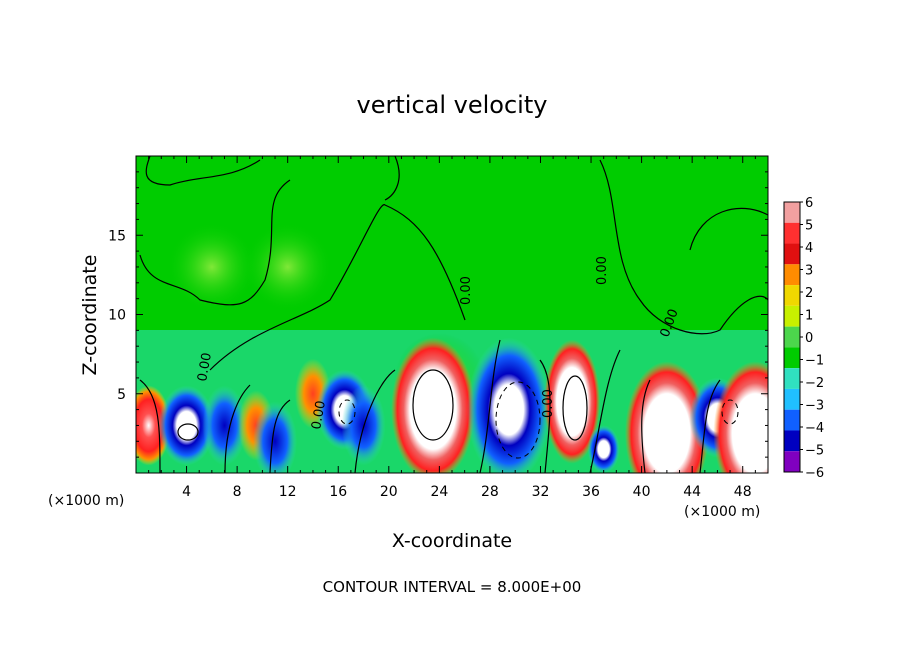 The image size is (904, 654). What do you see at coordinates (814, 361) in the screenshot?
I see `colorbar-label: −1` at bounding box center [814, 361].